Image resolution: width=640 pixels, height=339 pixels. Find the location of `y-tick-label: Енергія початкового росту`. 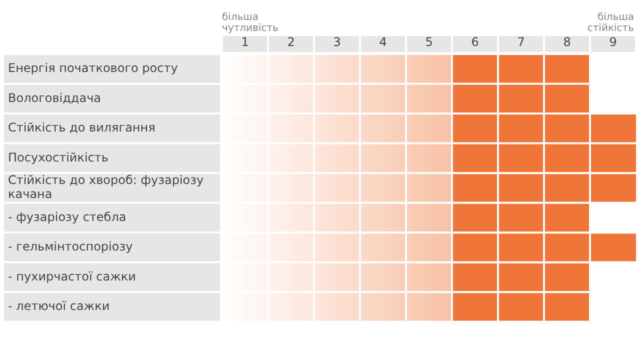

y-tick-label: Енергія початкового росту is located at coordinates (93, 68).